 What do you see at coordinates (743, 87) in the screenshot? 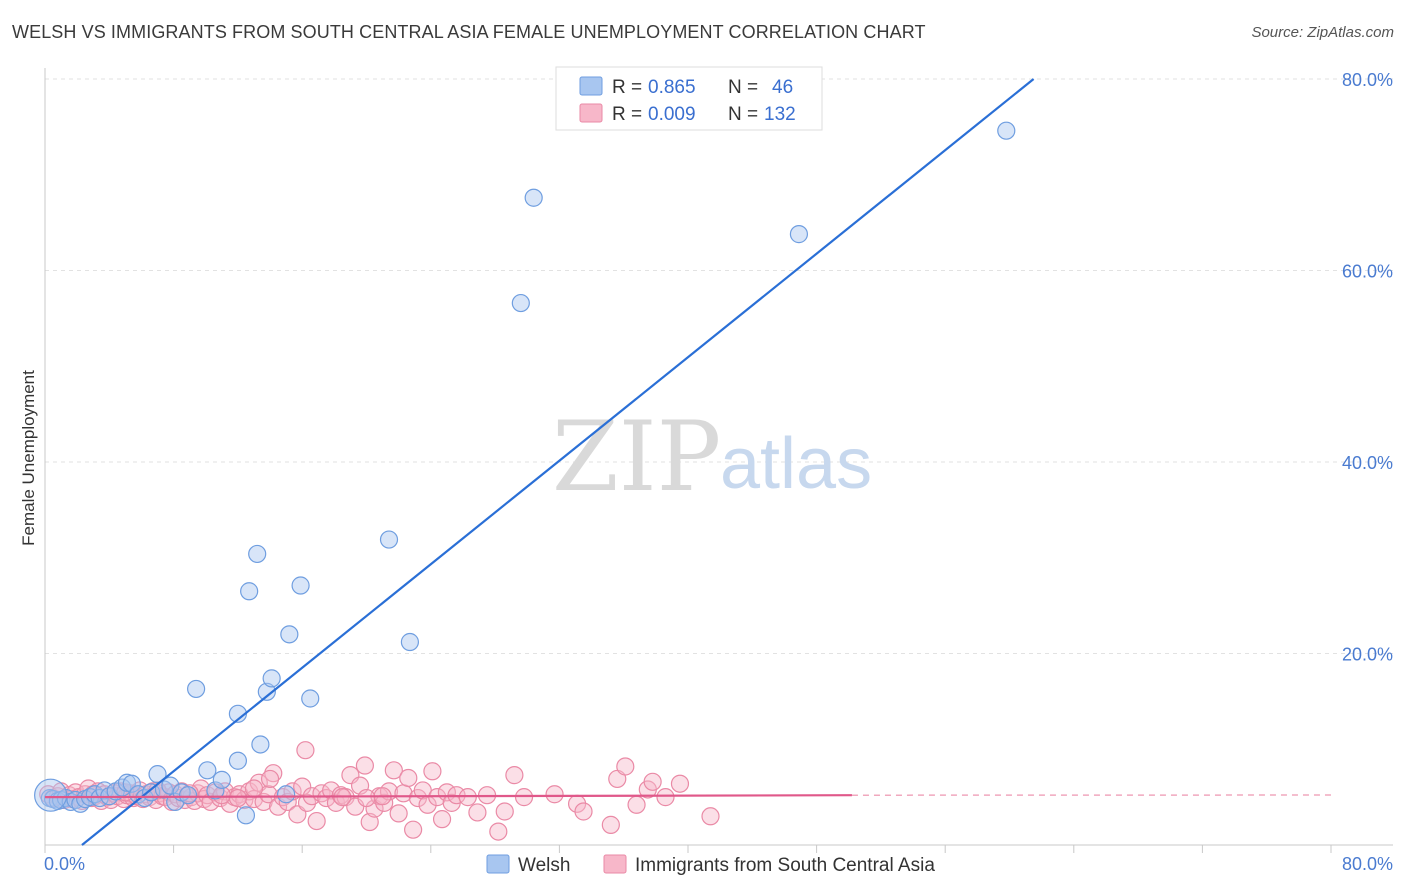
I see `legend-n-label-welsh: N =` at bounding box center [743, 87].